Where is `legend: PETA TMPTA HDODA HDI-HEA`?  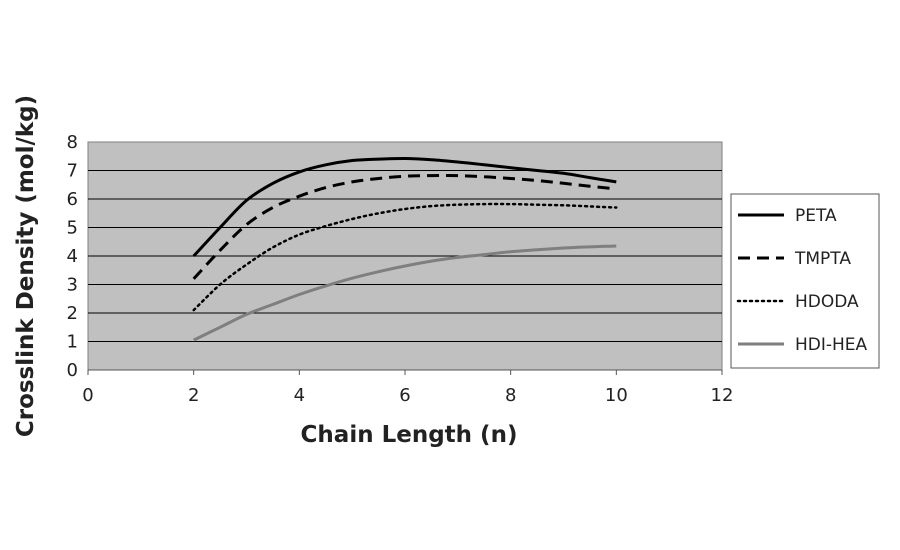
legend: PETA TMPTA HDODA HDI-HEA is located at coordinates (805, 281).